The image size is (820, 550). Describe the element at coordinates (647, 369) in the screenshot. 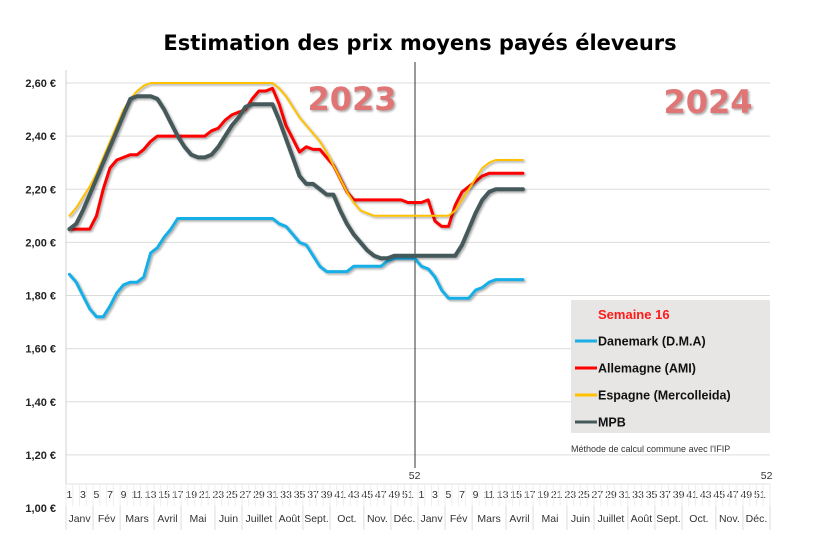

I see `legend-label: Allemagne (AMI)` at that location.